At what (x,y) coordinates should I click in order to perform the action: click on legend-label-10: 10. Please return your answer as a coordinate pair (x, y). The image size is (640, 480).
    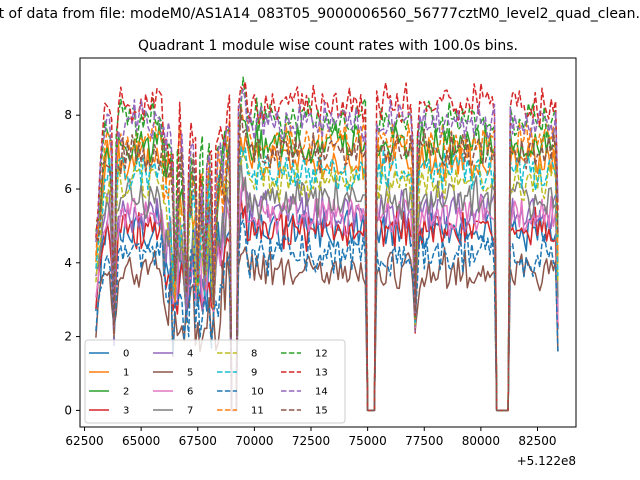
    Looking at the image, I should click on (257, 392).